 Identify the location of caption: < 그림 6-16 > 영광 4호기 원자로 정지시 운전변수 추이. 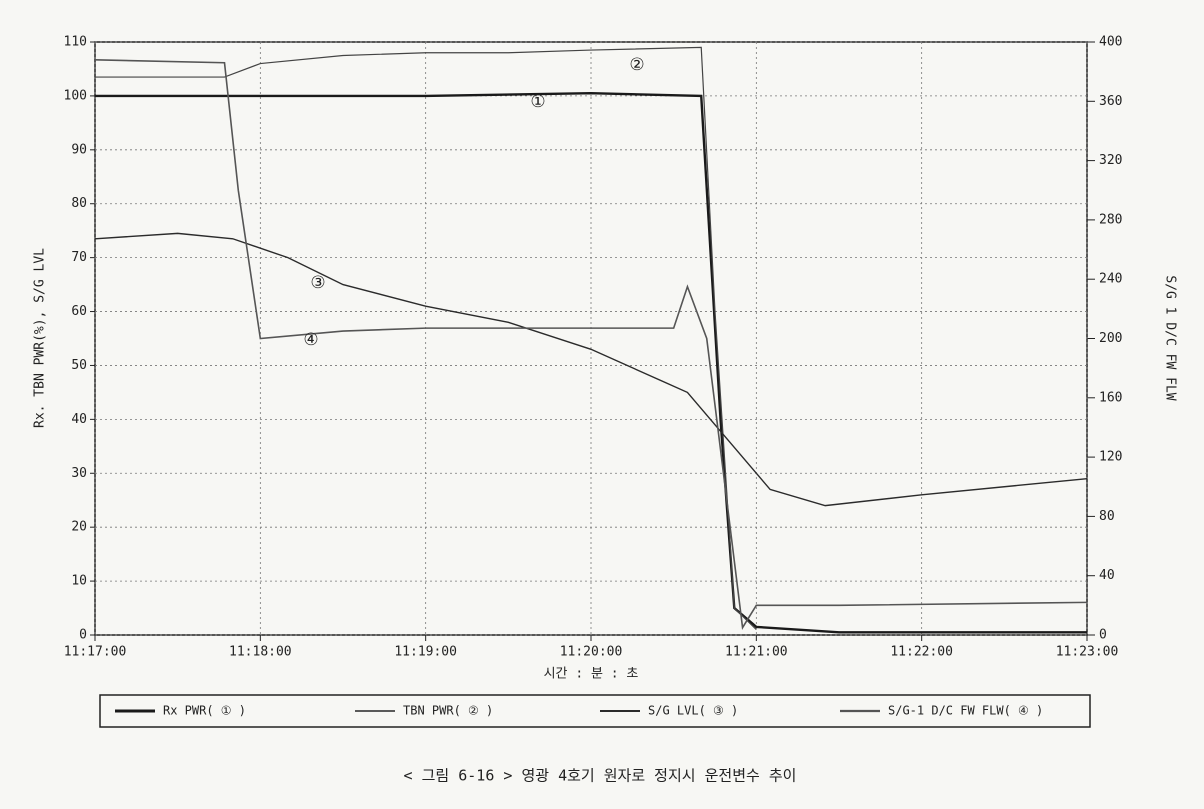
(600, 776).